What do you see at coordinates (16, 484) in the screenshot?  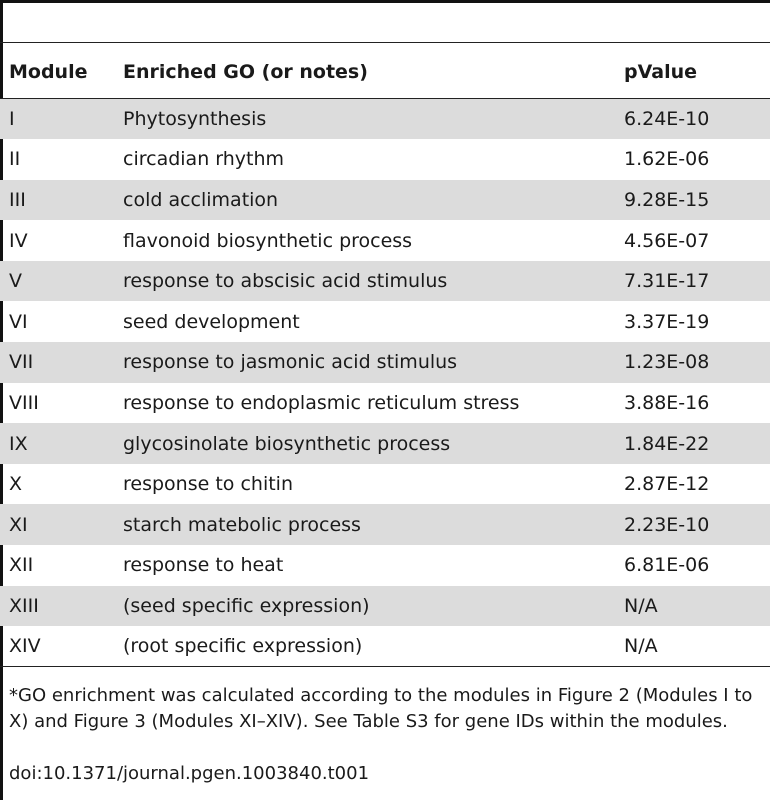 I see `cell-module: X` at bounding box center [16, 484].